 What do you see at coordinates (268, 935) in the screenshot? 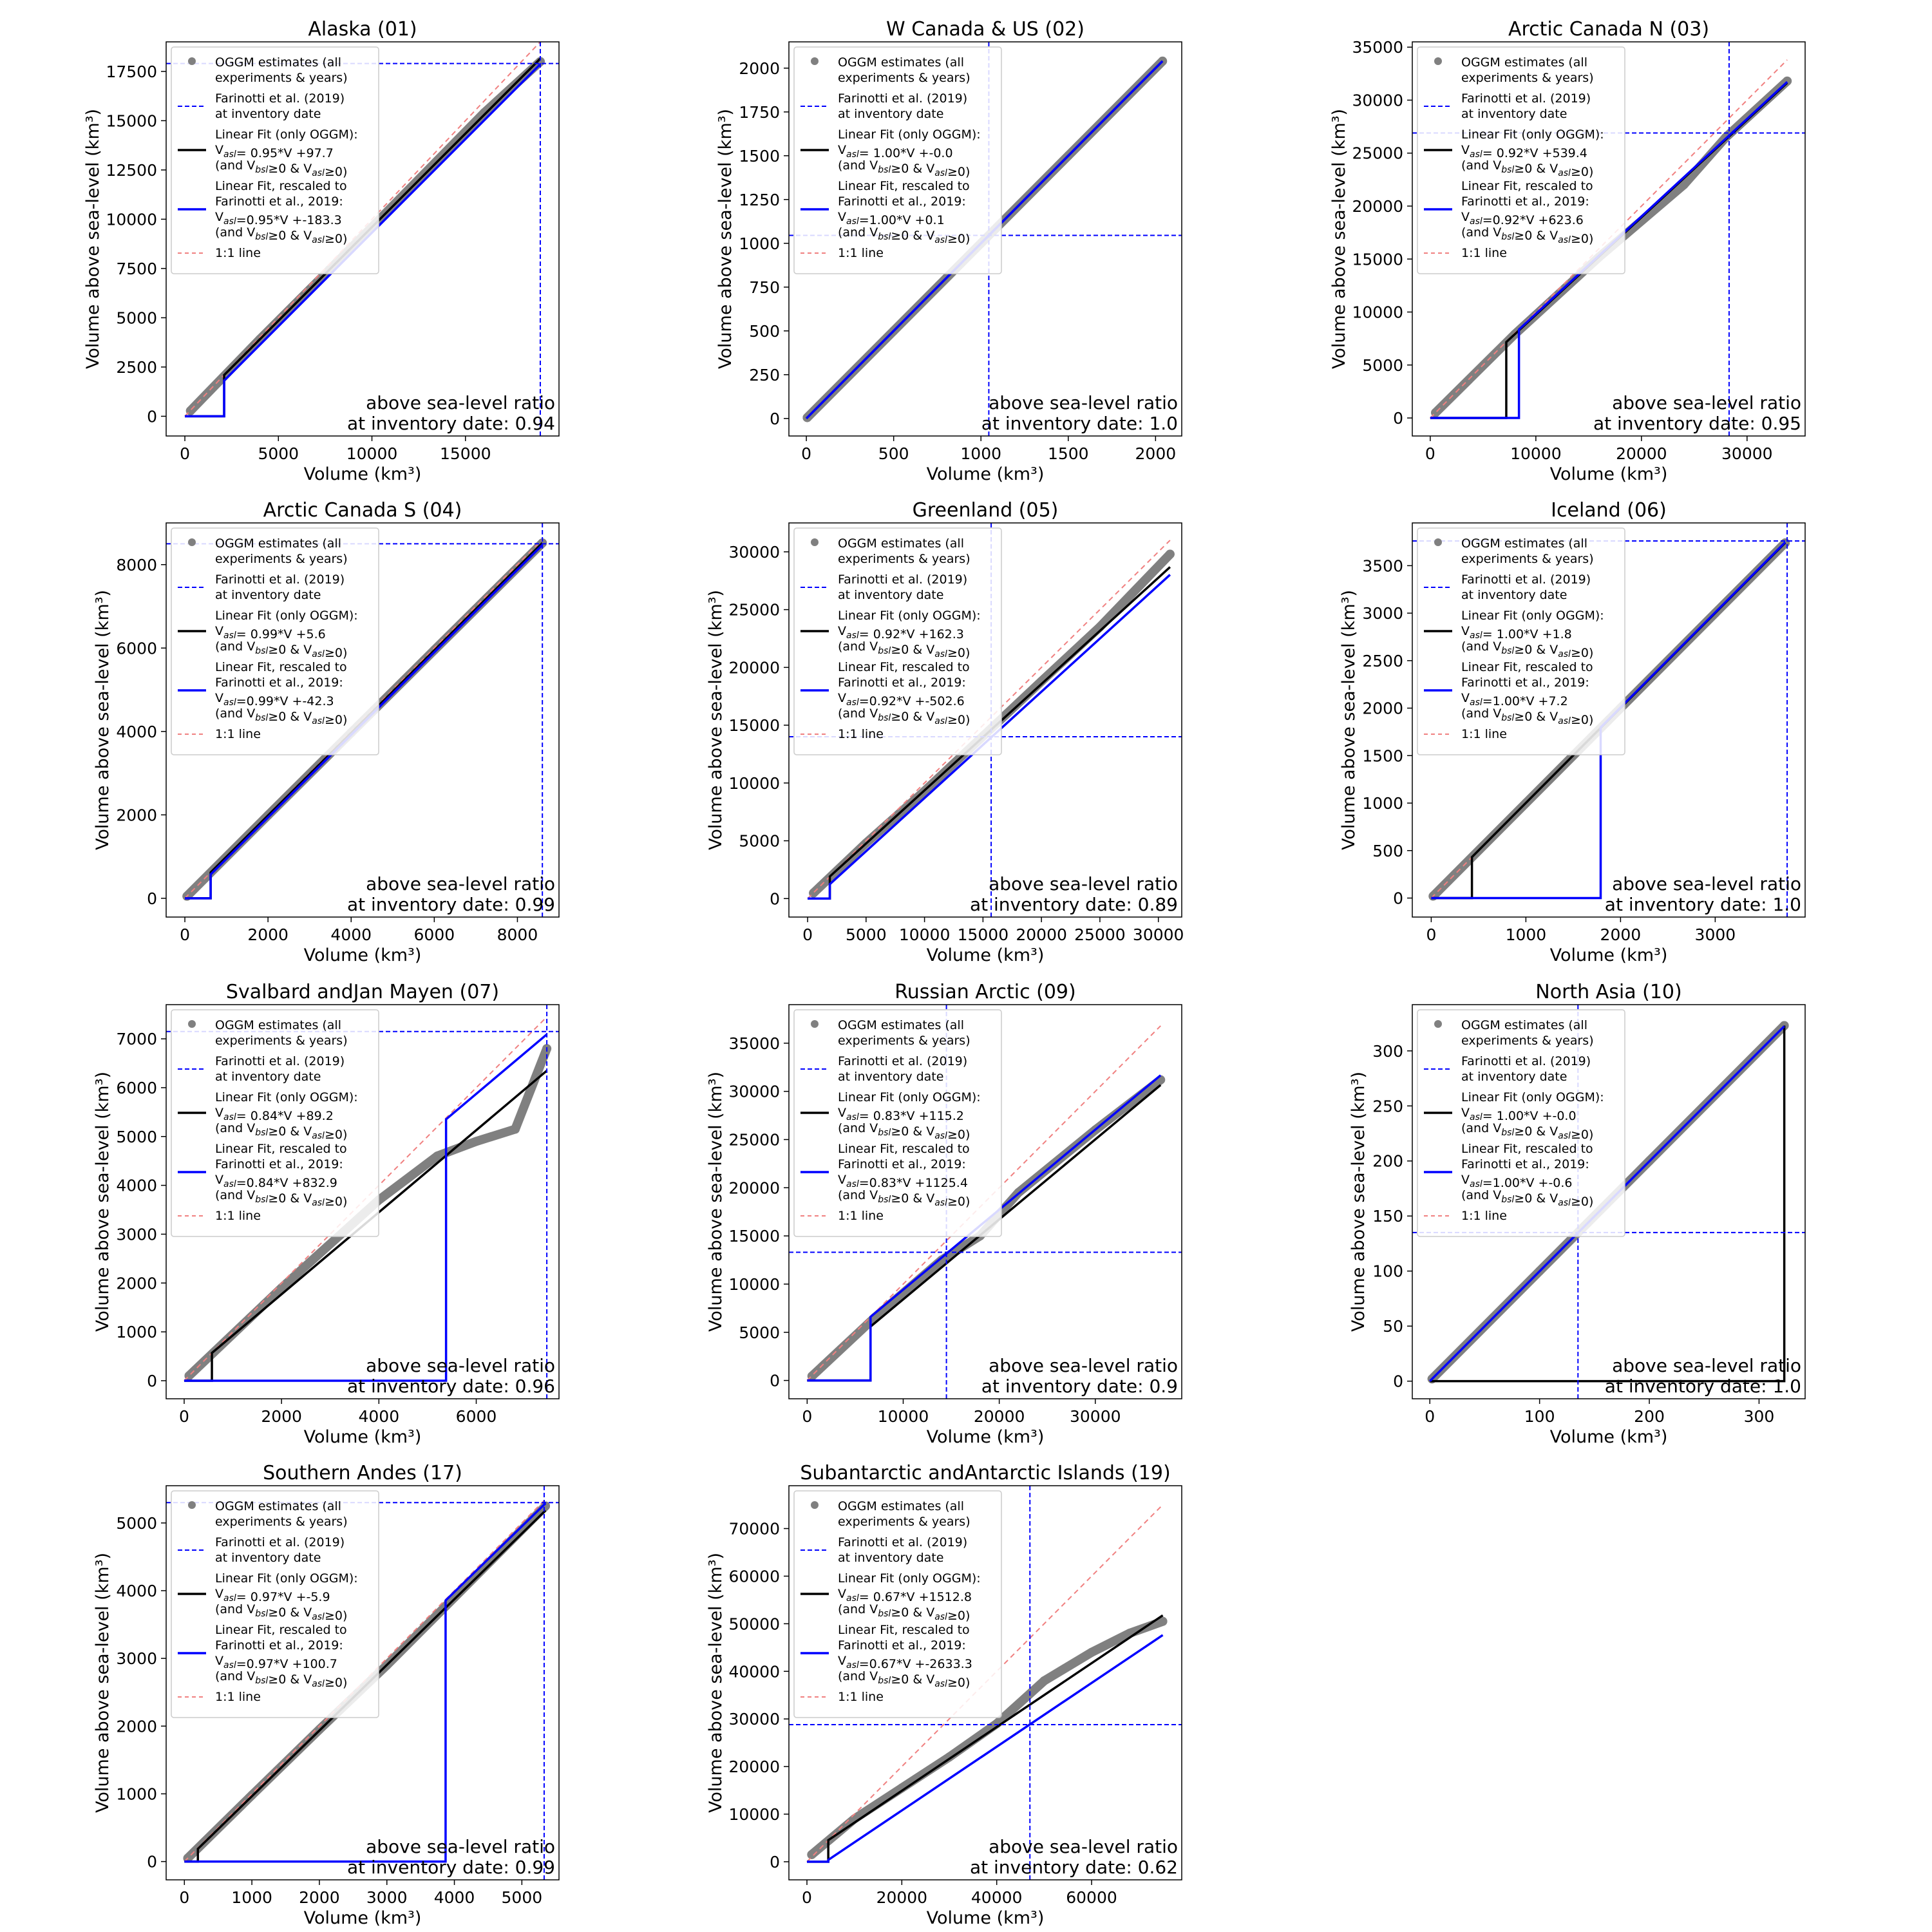
I see `x-tick-label: 2000` at bounding box center [268, 935].